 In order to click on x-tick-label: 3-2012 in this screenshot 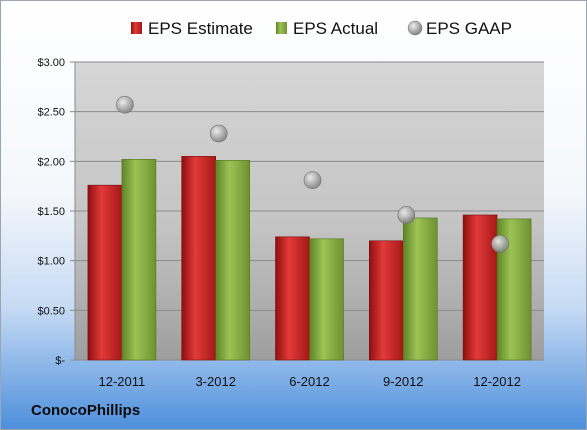, I will do `click(215, 381)`.